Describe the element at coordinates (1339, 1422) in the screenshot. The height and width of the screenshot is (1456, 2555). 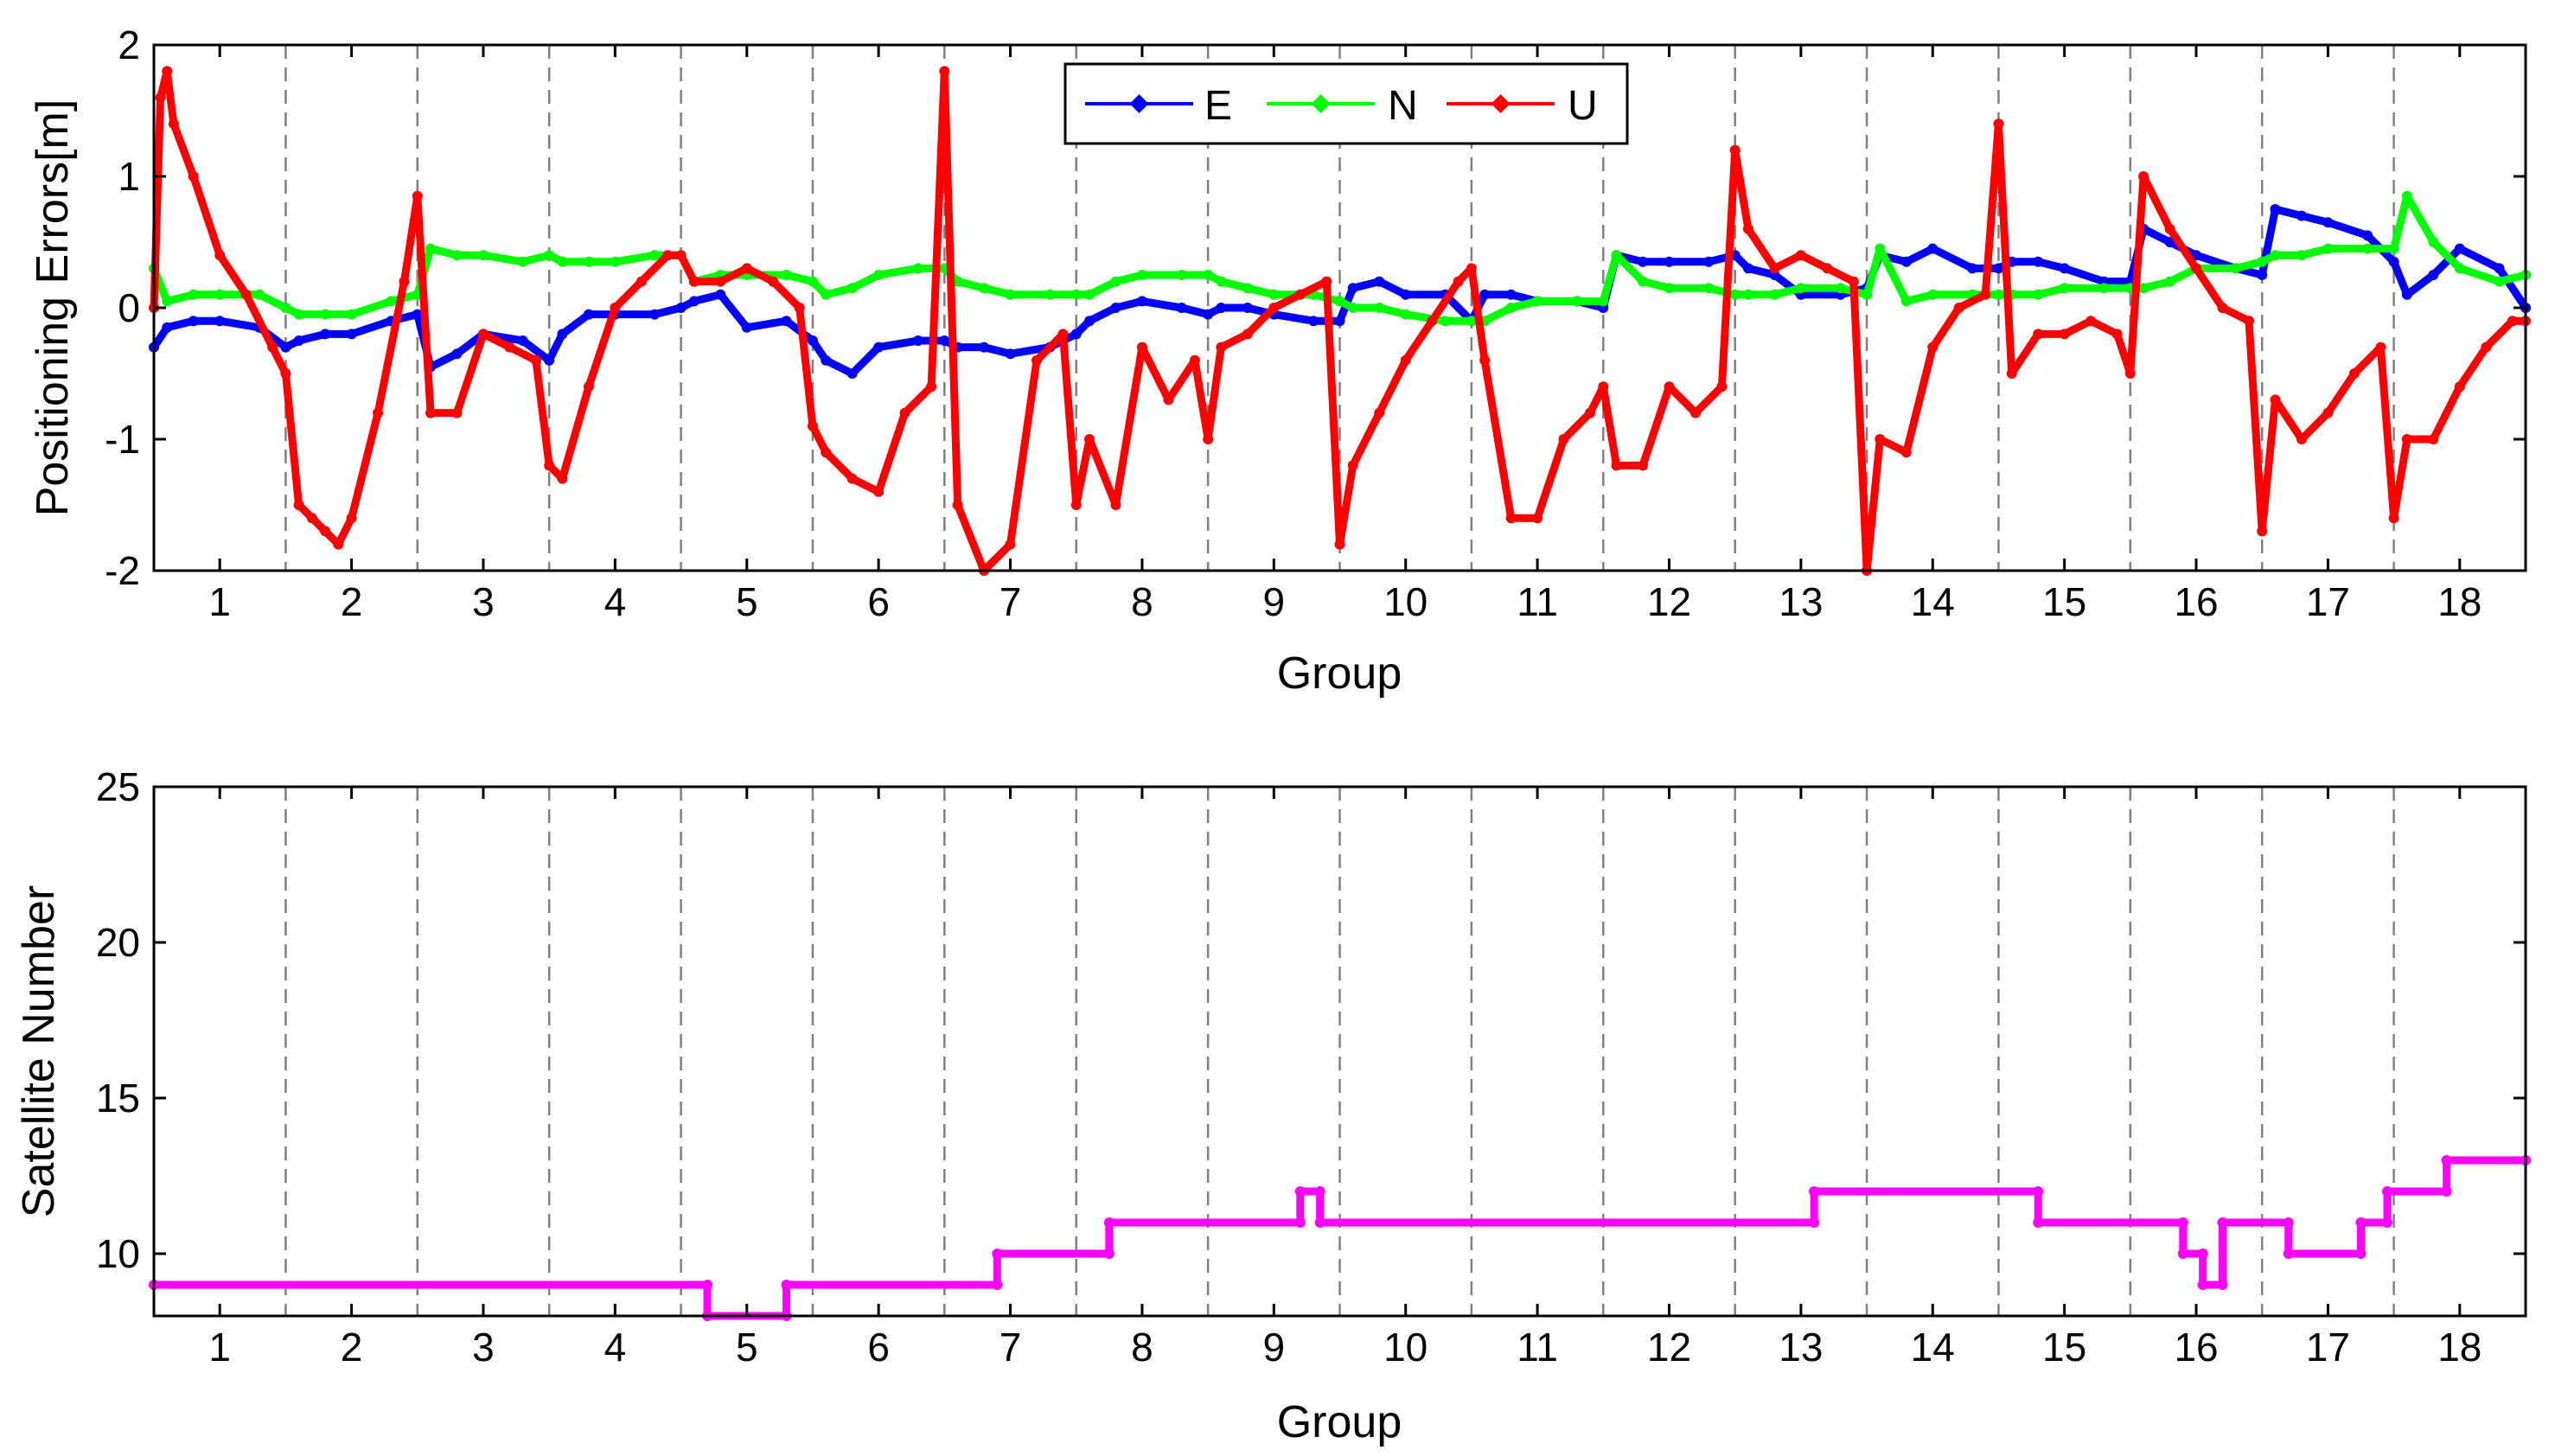
I see `x-axis-label-satellites: Group` at that location.